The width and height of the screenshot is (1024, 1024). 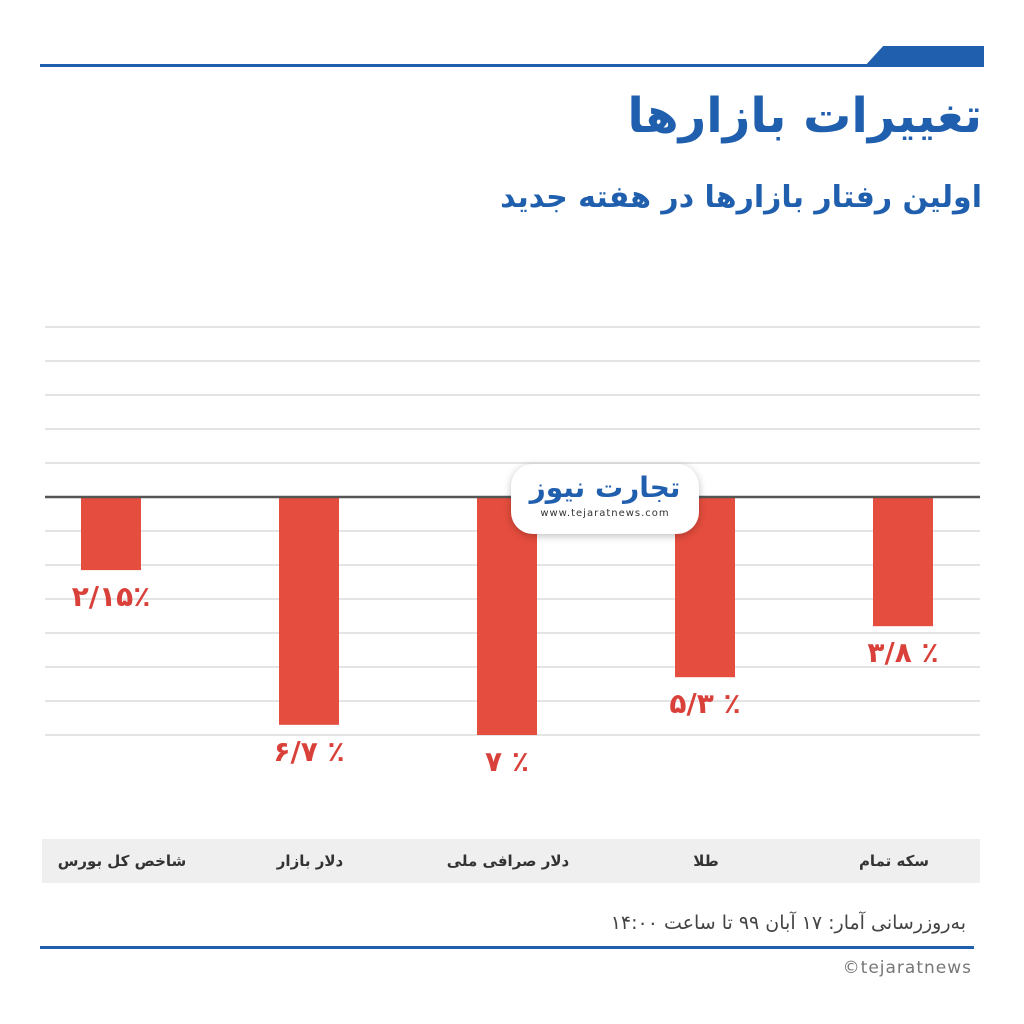 I want to click on data-label: ۶/۷ ٪, so click(x=308, y=751).